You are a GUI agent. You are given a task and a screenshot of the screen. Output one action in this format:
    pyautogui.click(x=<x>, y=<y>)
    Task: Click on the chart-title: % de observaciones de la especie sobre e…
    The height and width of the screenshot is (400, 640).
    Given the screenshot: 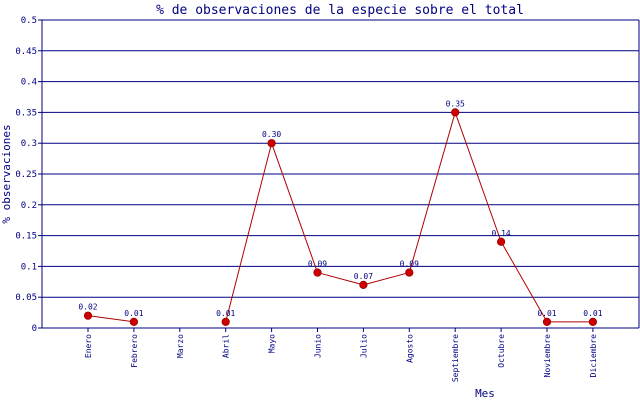 What is the action you would take?
    pyautogui.click(x=340, y=10)
    